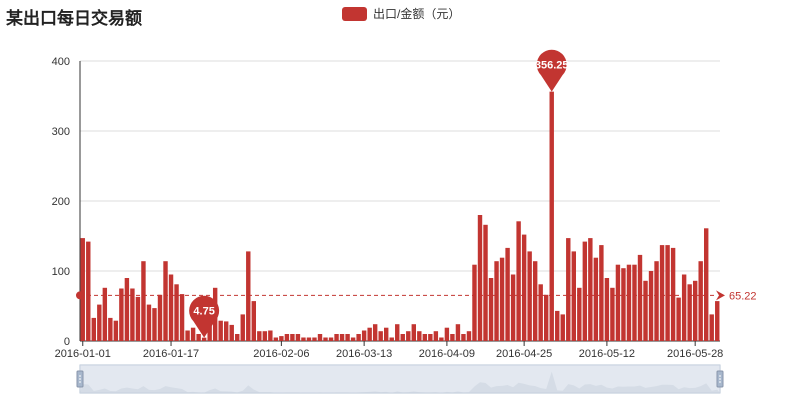 This screenshot has width=800, height=400. What do you see at coordinates (204, 316) in the screenshot?
I see `min-mark-pin` at bounding box center [204, 316].